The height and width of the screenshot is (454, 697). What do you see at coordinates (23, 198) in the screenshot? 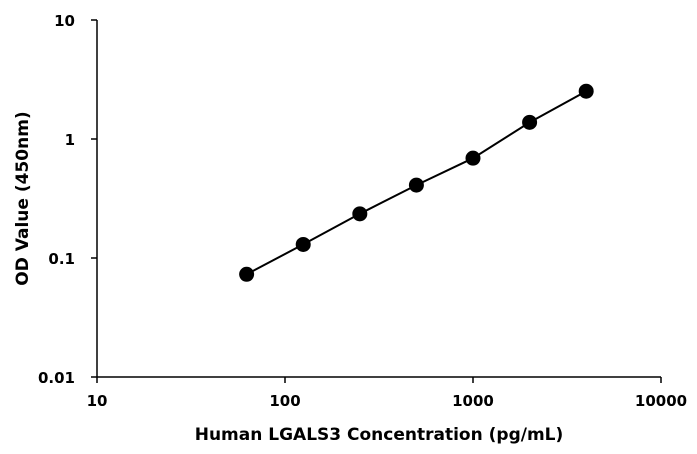
I see `y-axis-title: OD Value (450nm)` at bounding box center [23, 198].